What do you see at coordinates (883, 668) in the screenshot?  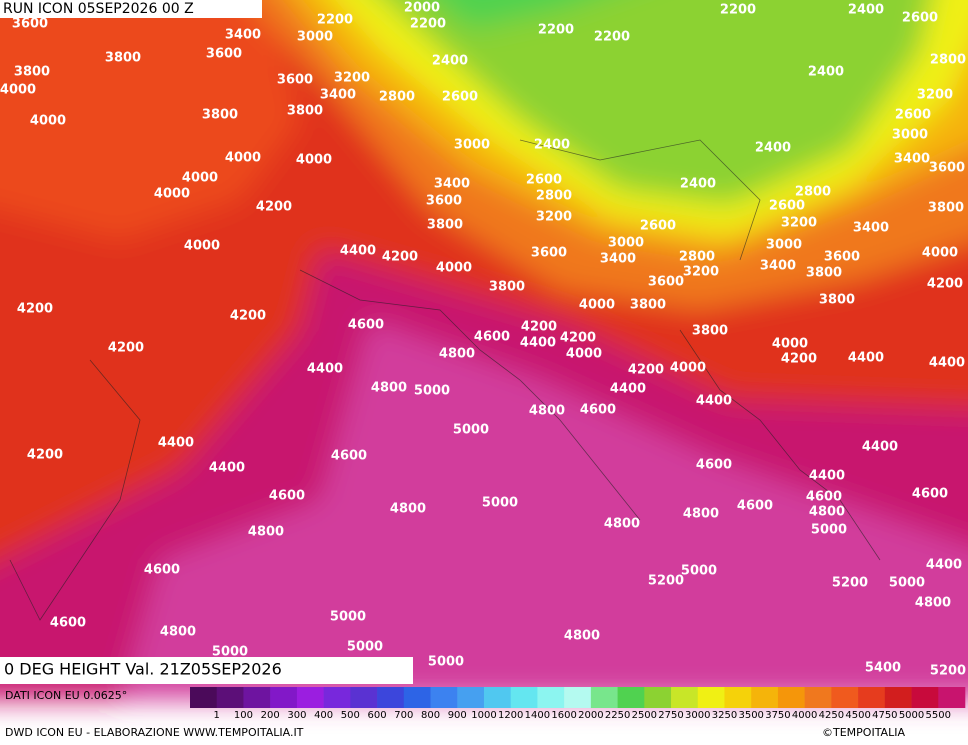 I see `contour-label: 5400` at bounding box center [883, 668].